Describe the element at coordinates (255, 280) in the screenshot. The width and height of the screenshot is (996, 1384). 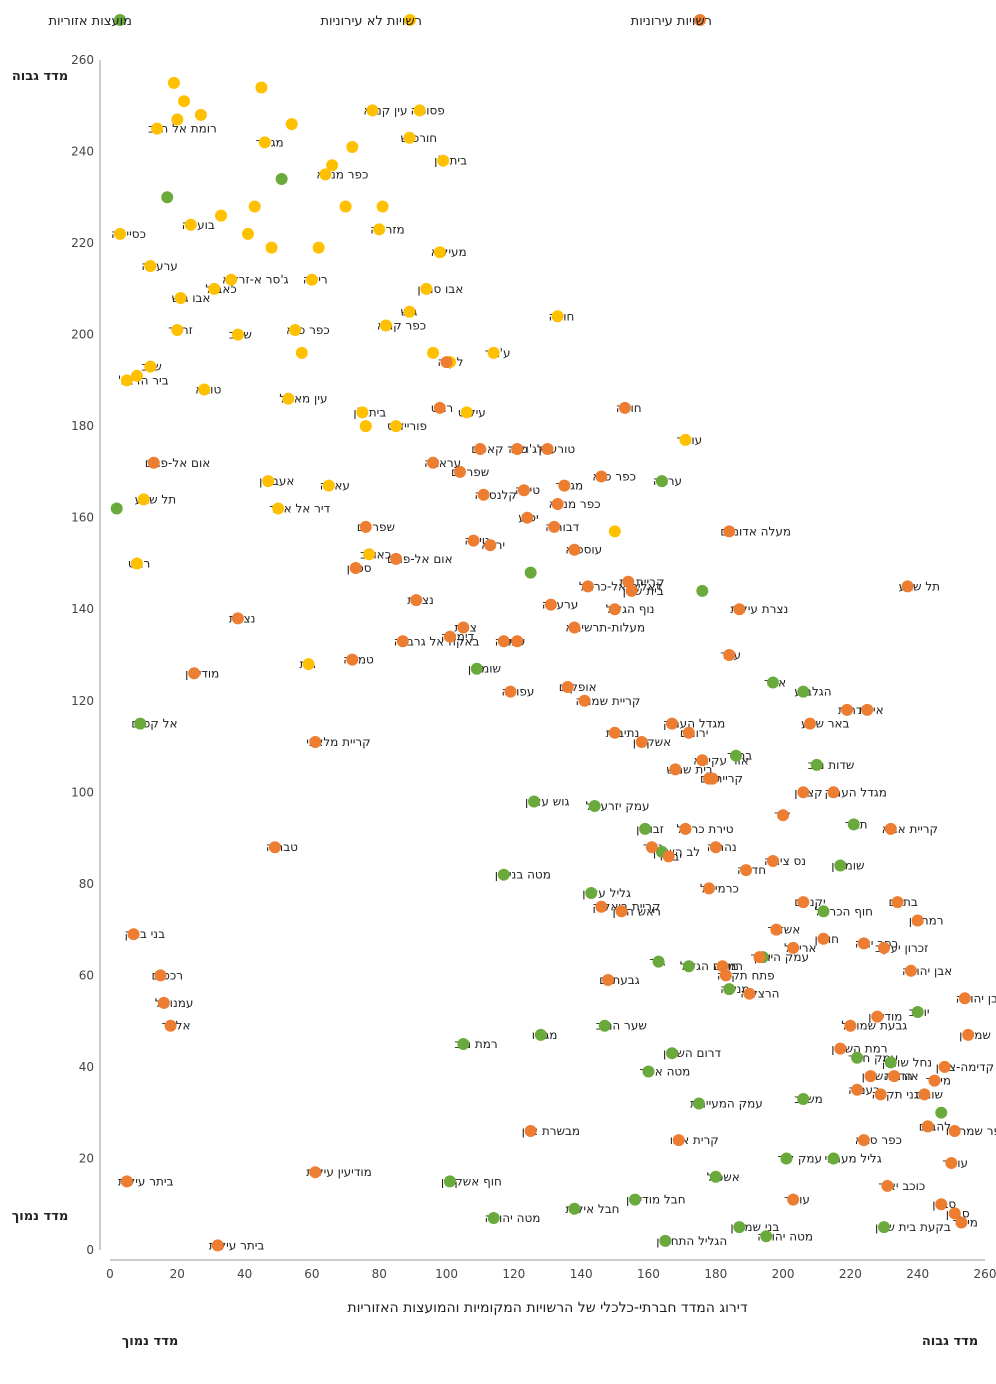
I see `data-label: ג'סר א-זרקא` at that location.